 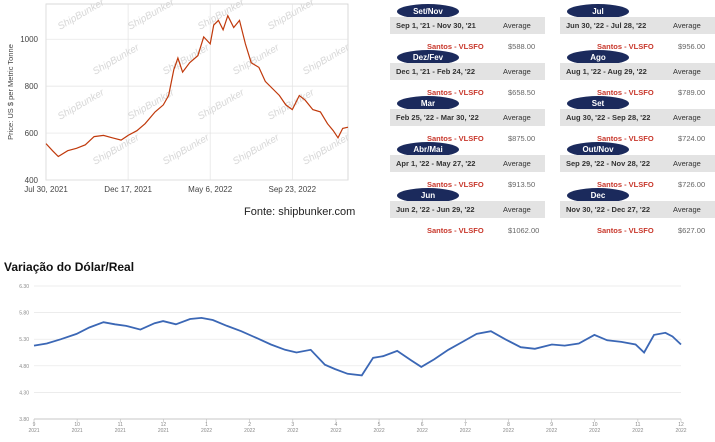 What do you see at coordinates (435, 209) in the screenshot?
I see `price-card-period: Jun 2, '22 - Jun 29, '22` at bounding box center [435, 209].